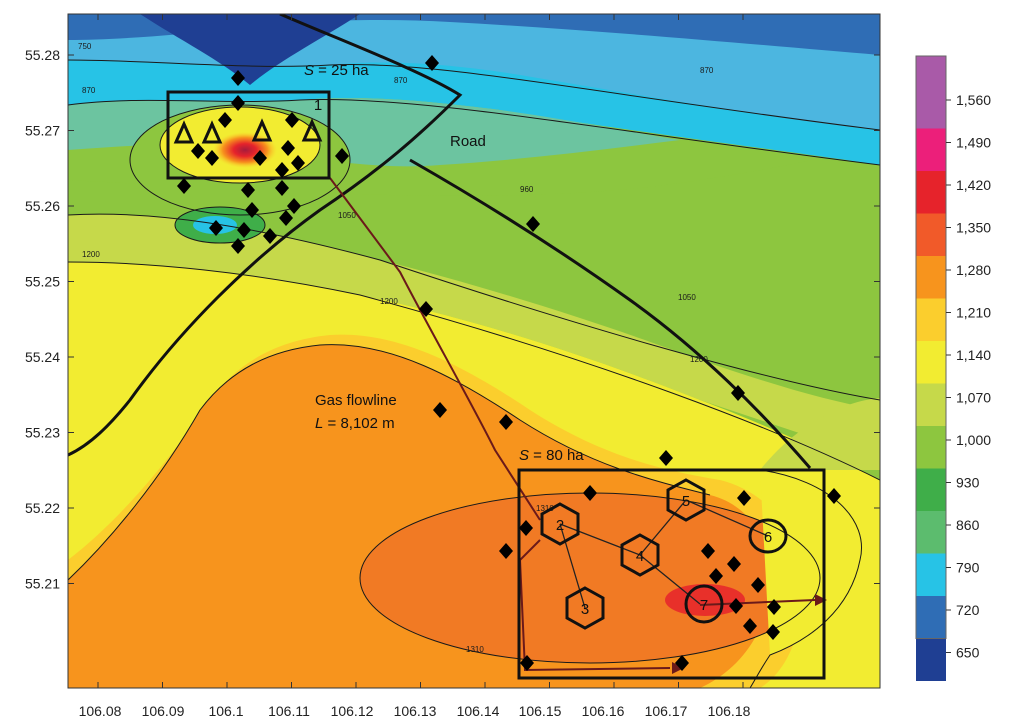 This screenshot has height=727, width=1019. Describe the element at coordinates (468, 141) in the screenshot. I see `road-label: Road` at that location.